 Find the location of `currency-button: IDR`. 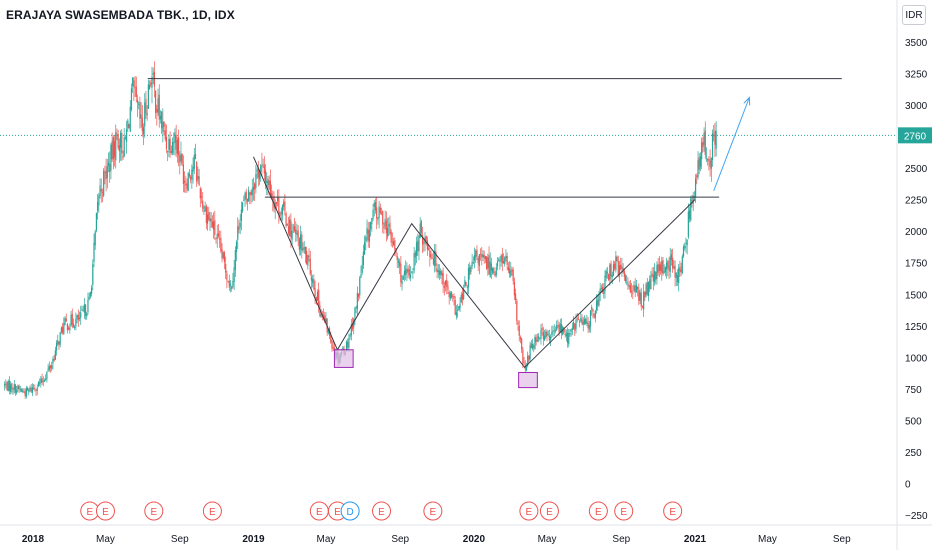

currency-button: IDR is located at coordinates (914, 15).